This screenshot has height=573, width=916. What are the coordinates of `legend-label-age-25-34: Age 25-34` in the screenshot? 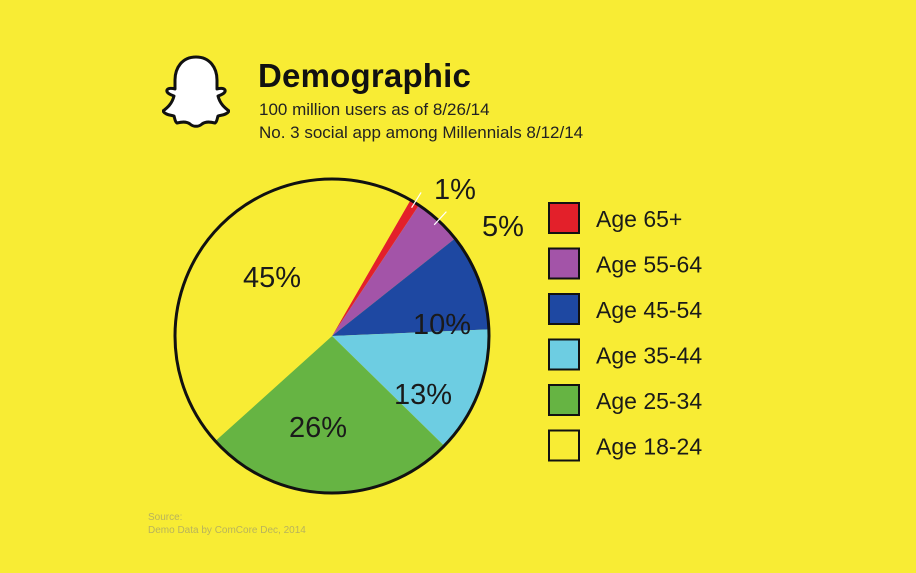 It's located at (649, 401).